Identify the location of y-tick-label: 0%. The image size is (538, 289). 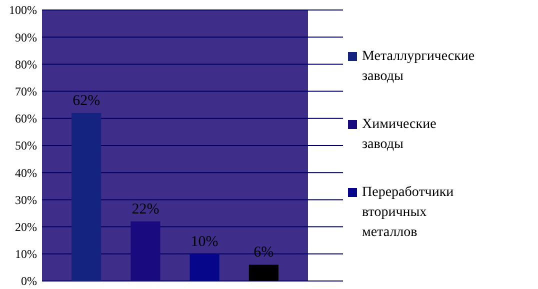
(29, 281).